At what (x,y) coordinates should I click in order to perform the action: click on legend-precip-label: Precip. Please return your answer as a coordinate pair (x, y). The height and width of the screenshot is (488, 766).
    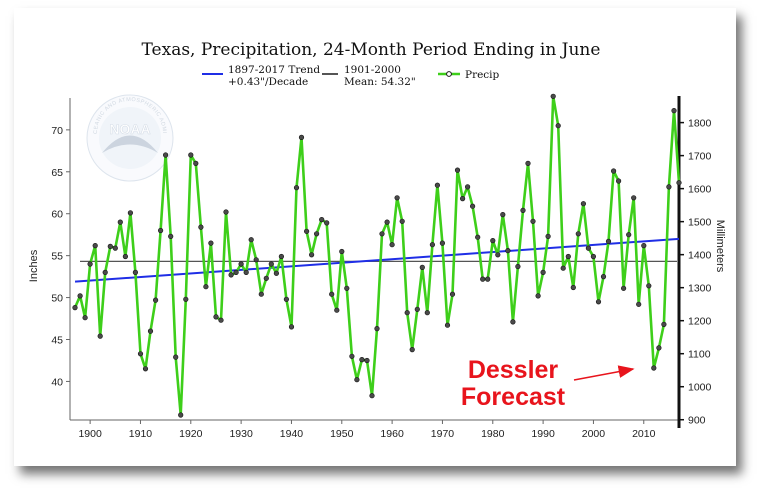
    Looking at the image, I should click on (482, 75).